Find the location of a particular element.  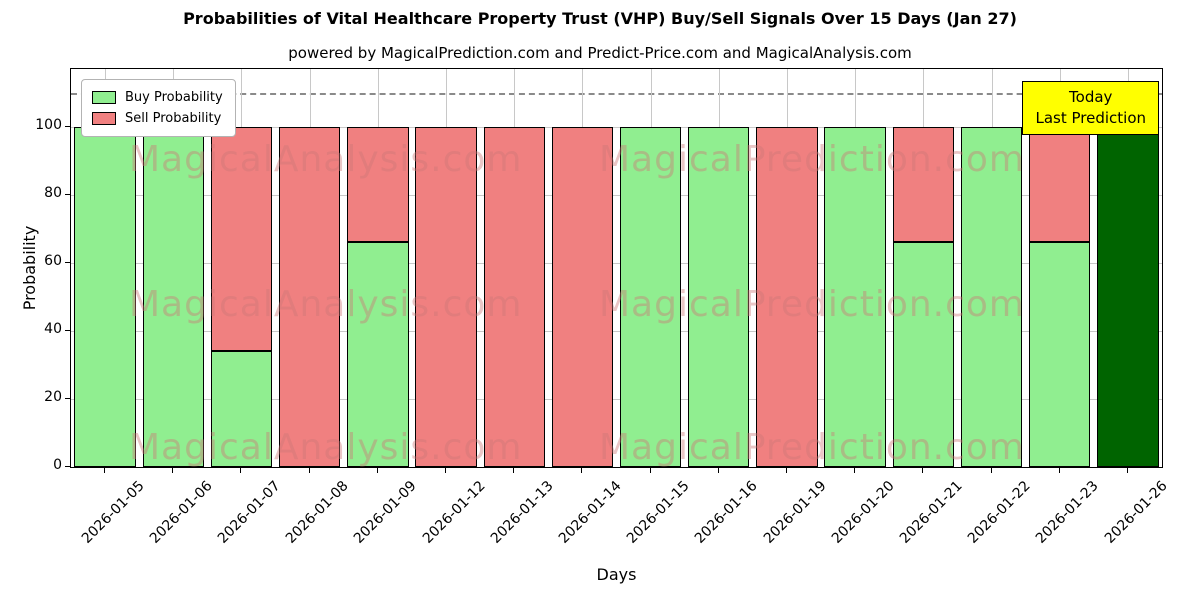

x-tick-label: 2026-01-16 is located at coordinates (727, 512).